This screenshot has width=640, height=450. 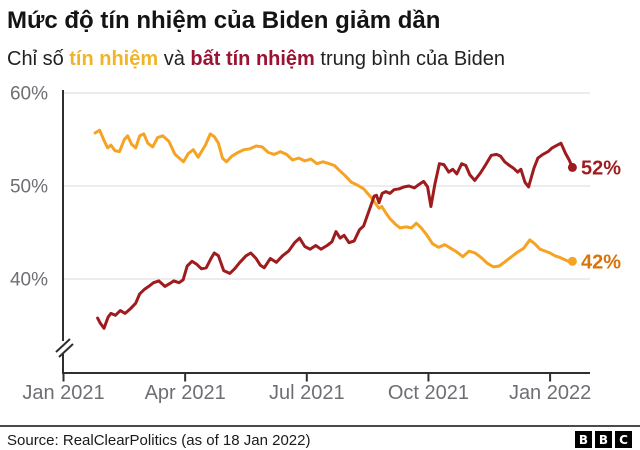 What do you see at coordinates (29, 187) in the screenshot?
I see `y-axis-label-50: 50%` at bounding box center [29, 187].